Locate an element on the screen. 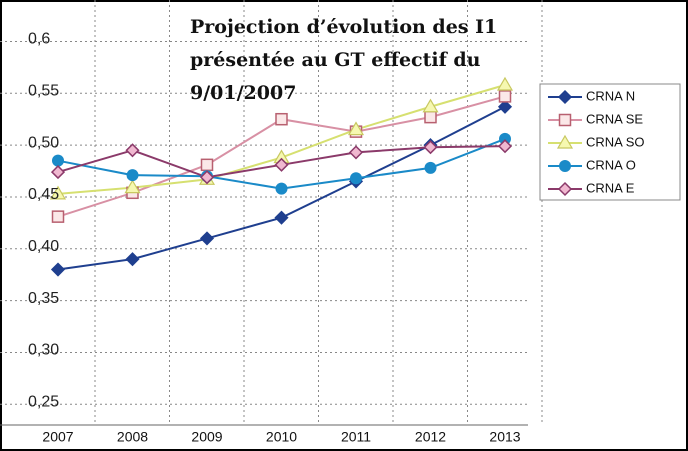 The image size is (688, 451). y-tick-label: 0,40 is located at coordinates (43, 246).